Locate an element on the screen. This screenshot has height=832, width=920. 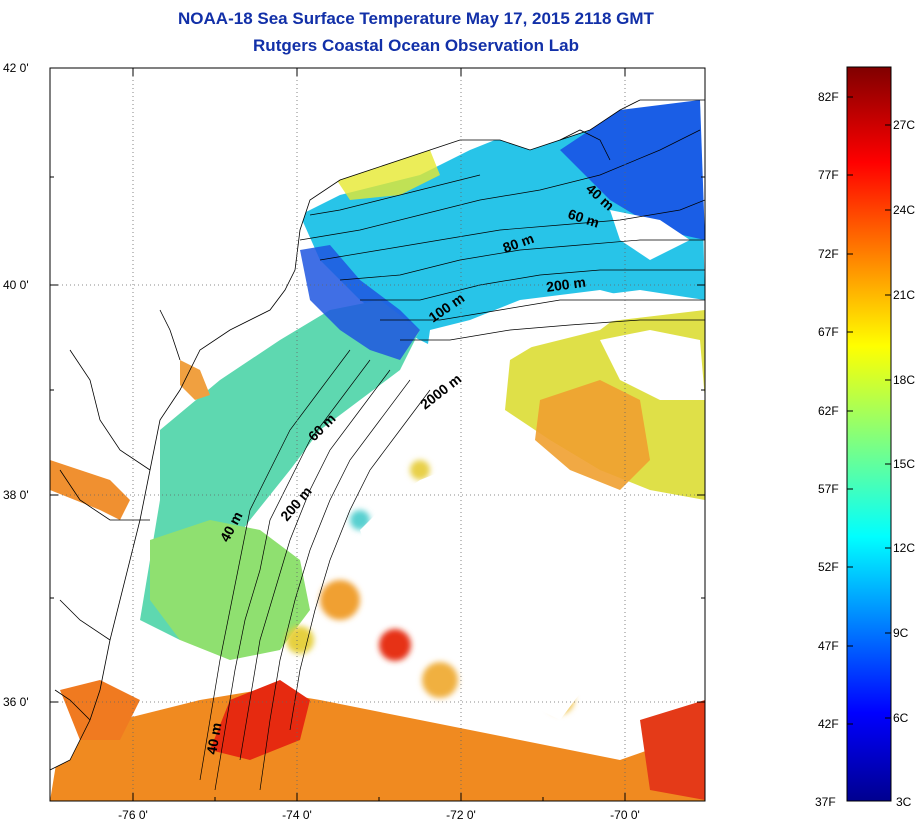
colorbar-f-label: 72F is located at coordinates (828, 254).